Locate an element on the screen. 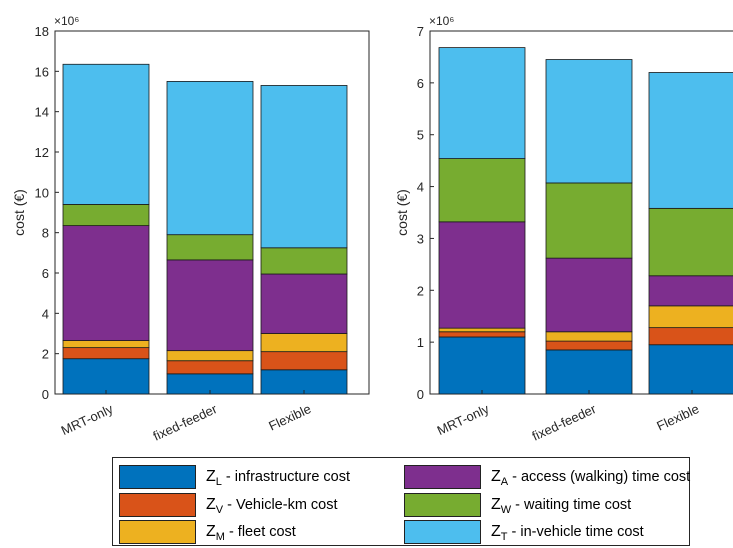 This screenshot has height=548, width=733. y-tick-label: 16 is located at coordinates (42, 71).